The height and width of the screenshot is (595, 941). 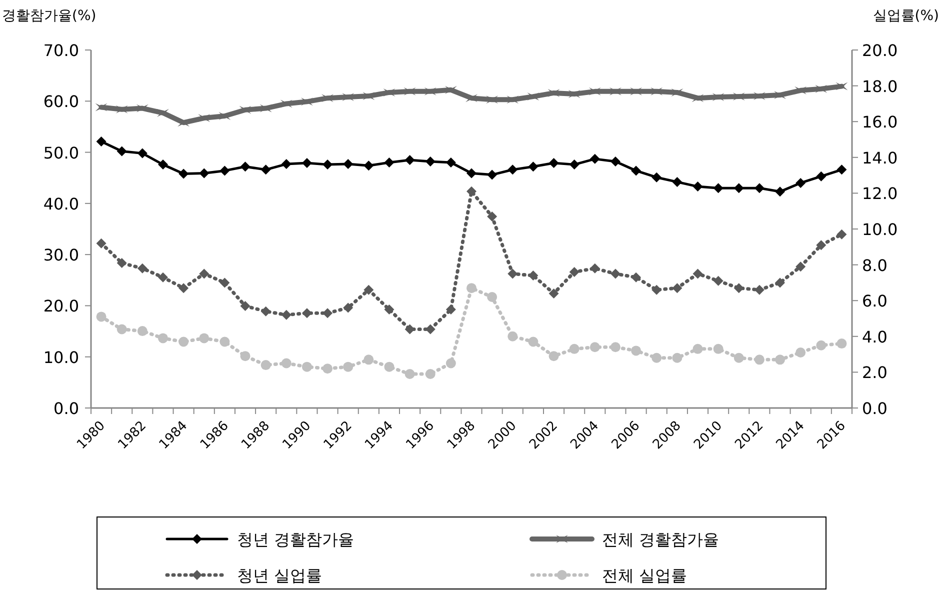 What do you see at coordinates (880, 122) in the screenshot?
I see `y2-tick-label: 16.0` at bounding box center [880, 122].